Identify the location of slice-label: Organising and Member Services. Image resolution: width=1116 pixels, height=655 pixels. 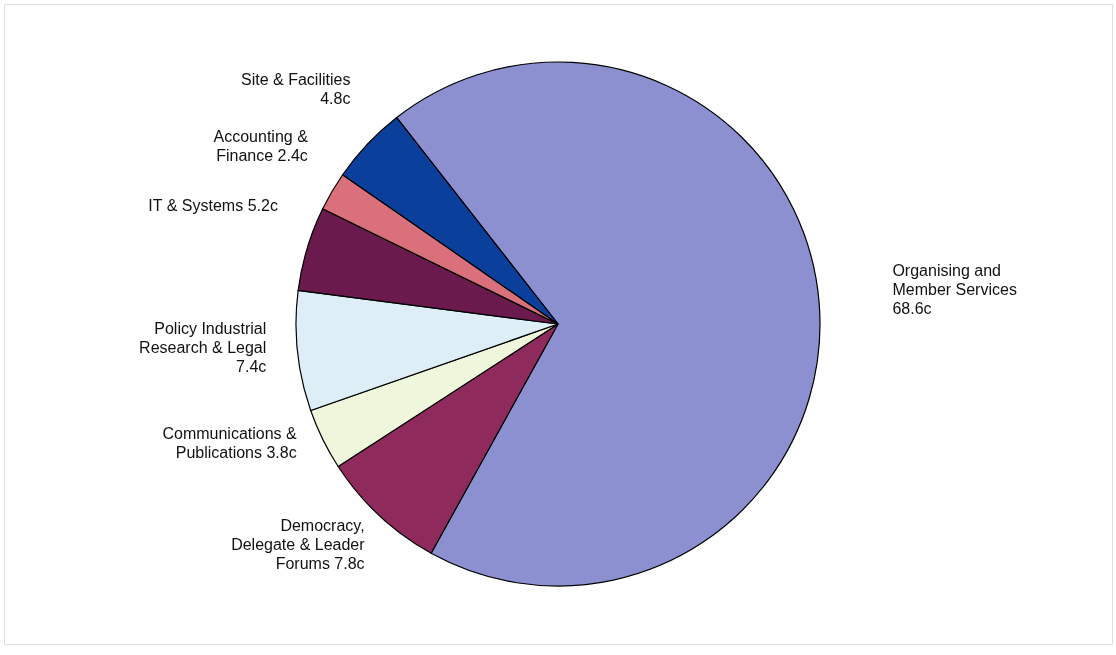
(954, 280).